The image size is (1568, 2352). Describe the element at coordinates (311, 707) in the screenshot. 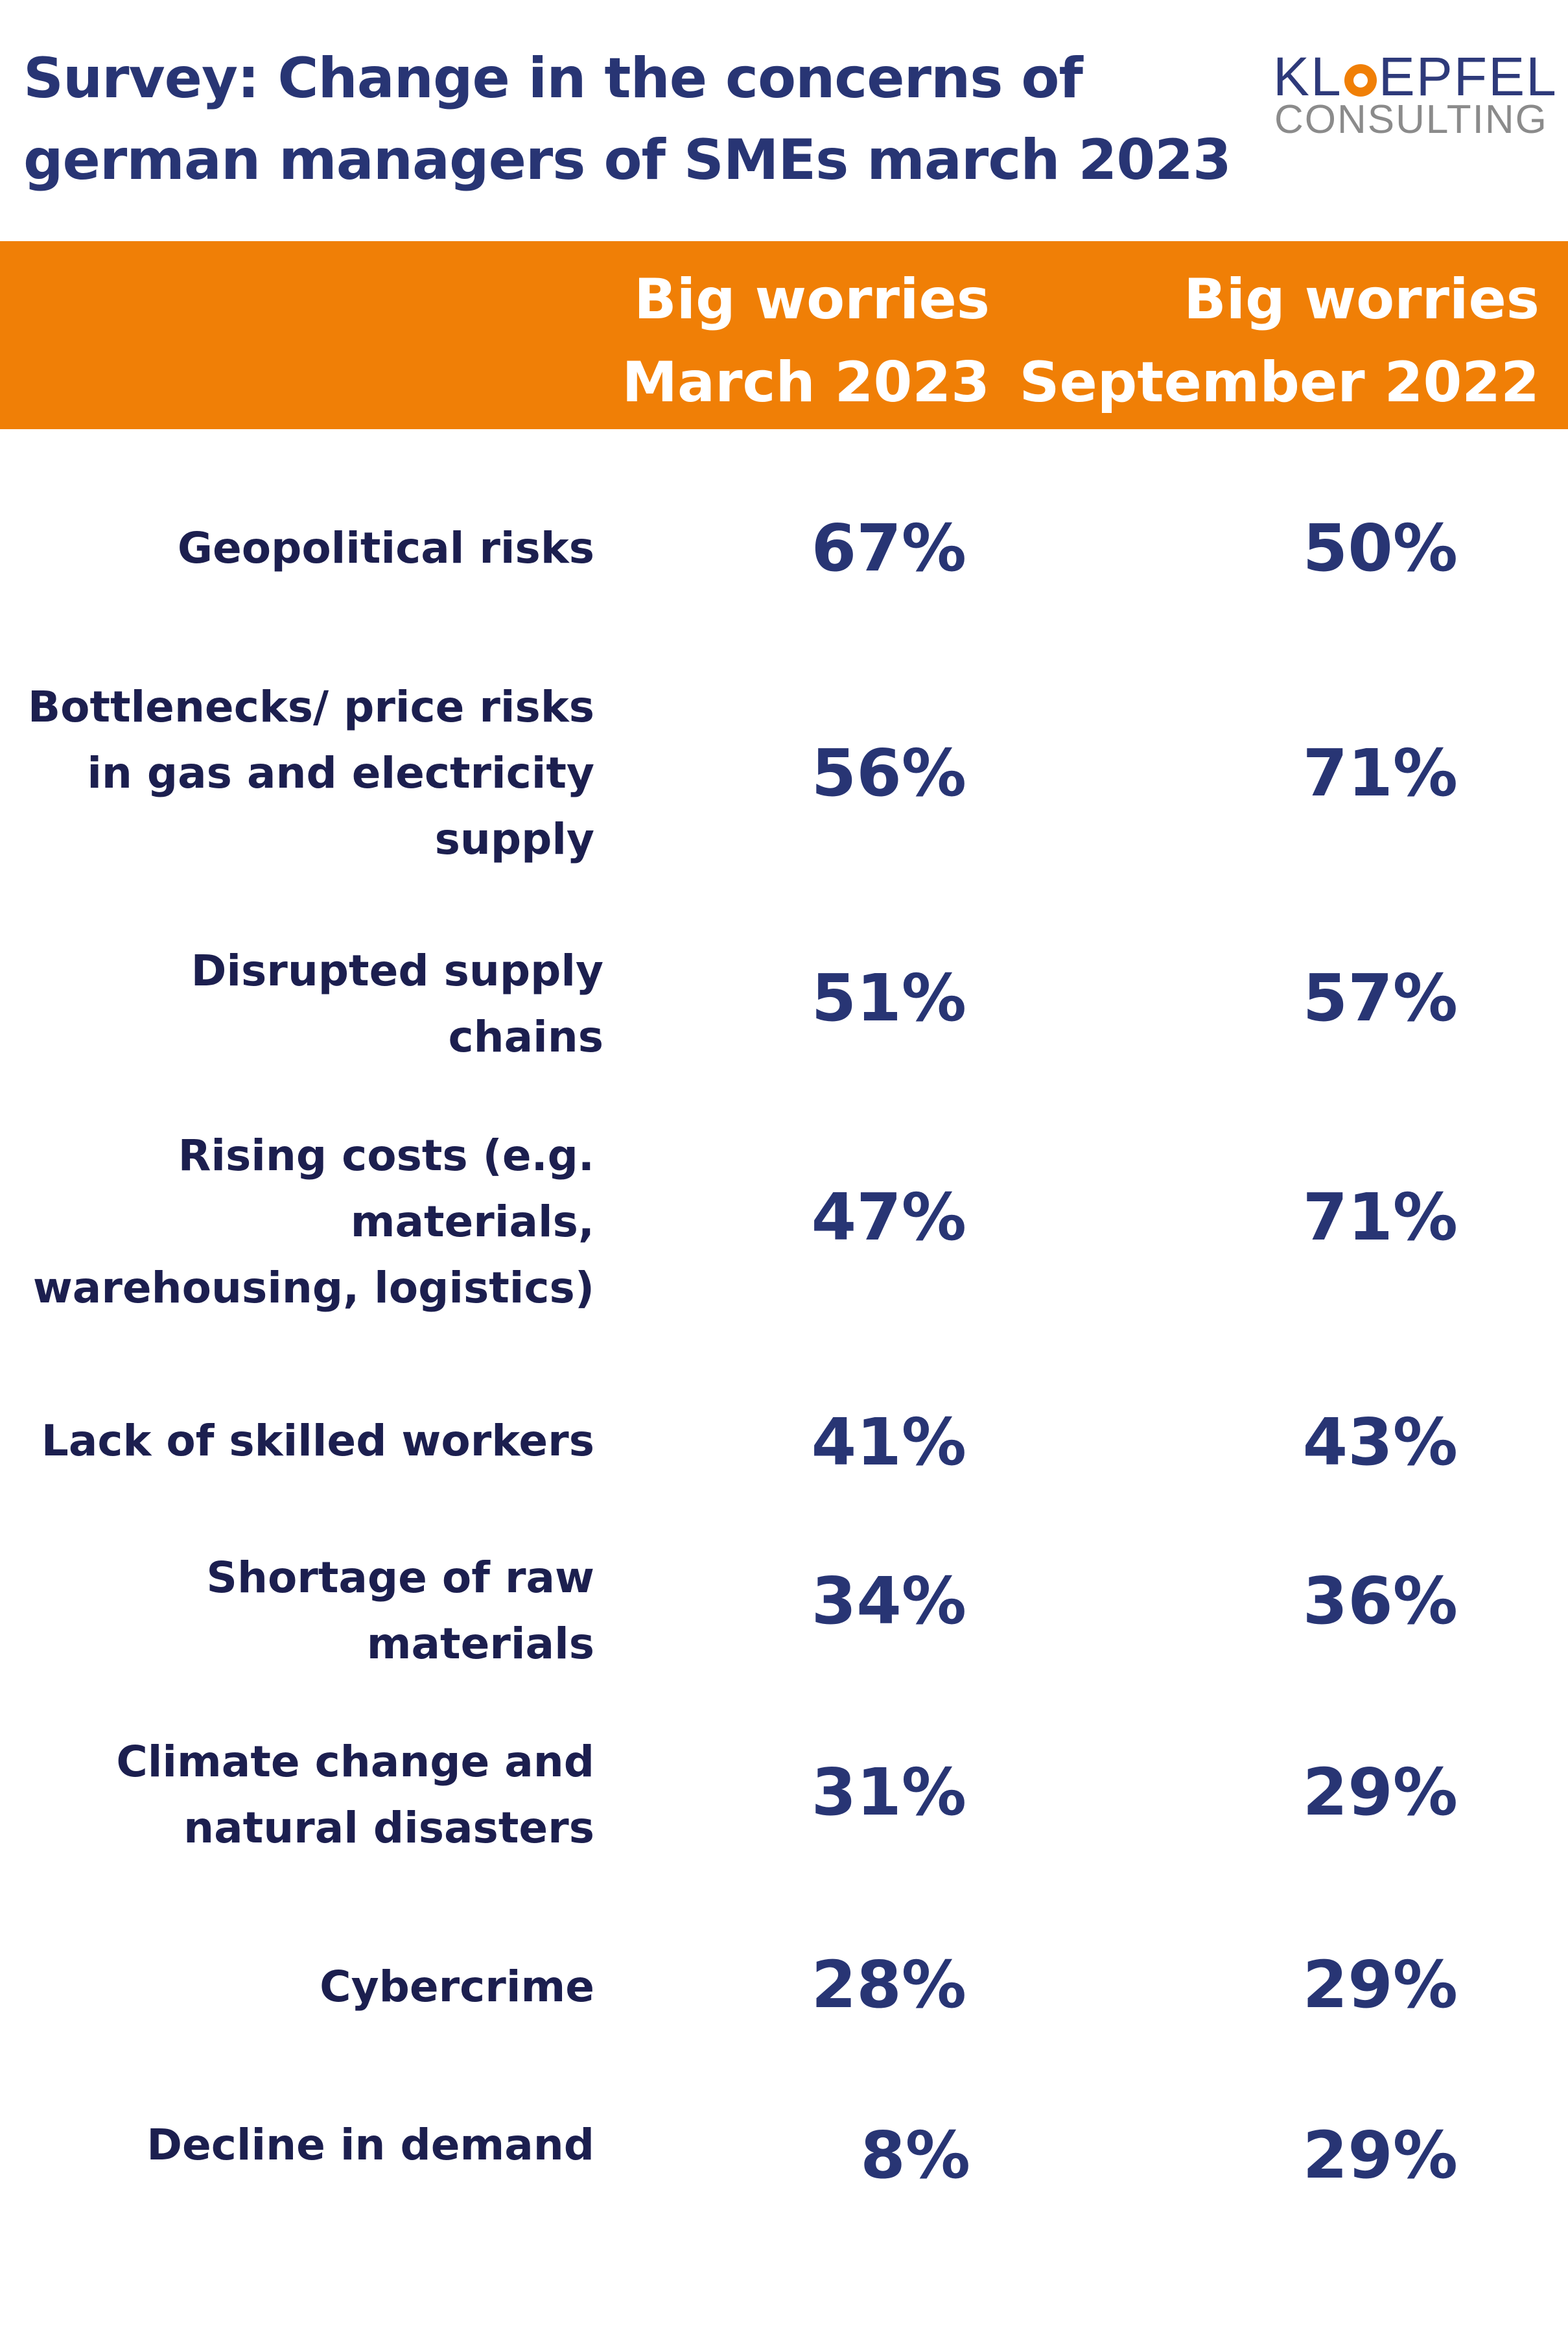

I see `row-label-line: Bottlenecks/ price risks` at that location.